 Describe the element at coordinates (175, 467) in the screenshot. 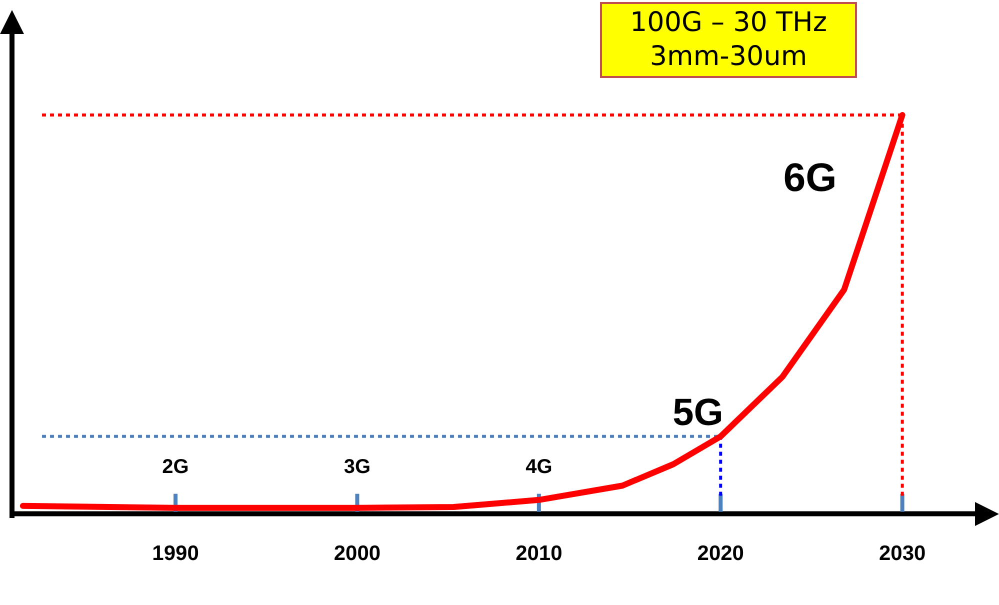

I see `annotation: 2G` at that location.